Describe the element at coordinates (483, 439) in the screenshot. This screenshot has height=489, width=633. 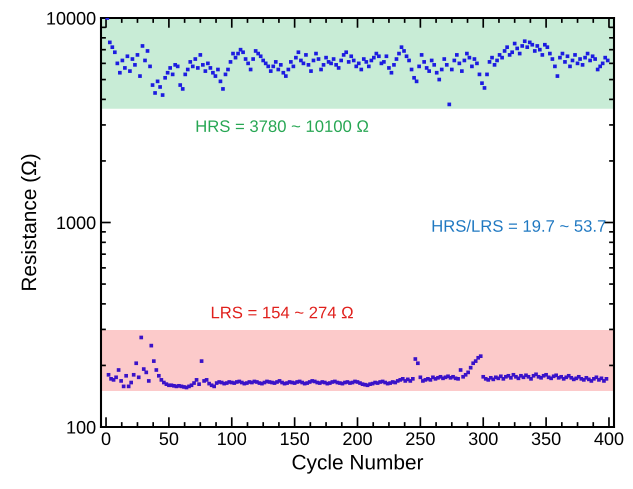
I see `x-tick-label: 300` at that location.